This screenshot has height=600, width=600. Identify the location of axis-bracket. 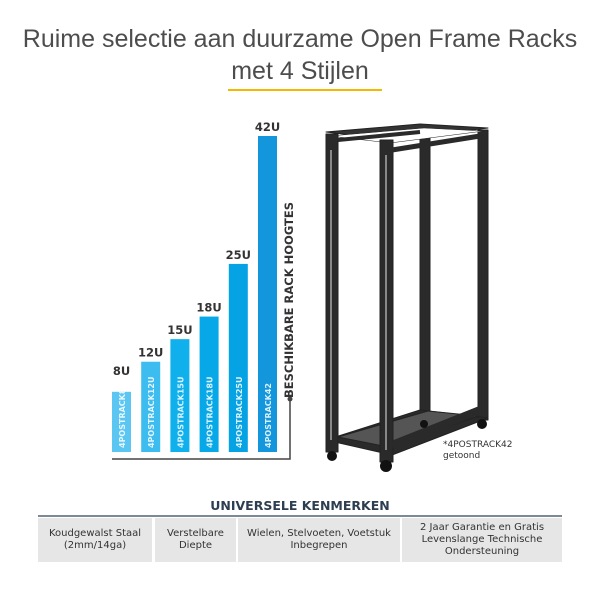
(201, 430).